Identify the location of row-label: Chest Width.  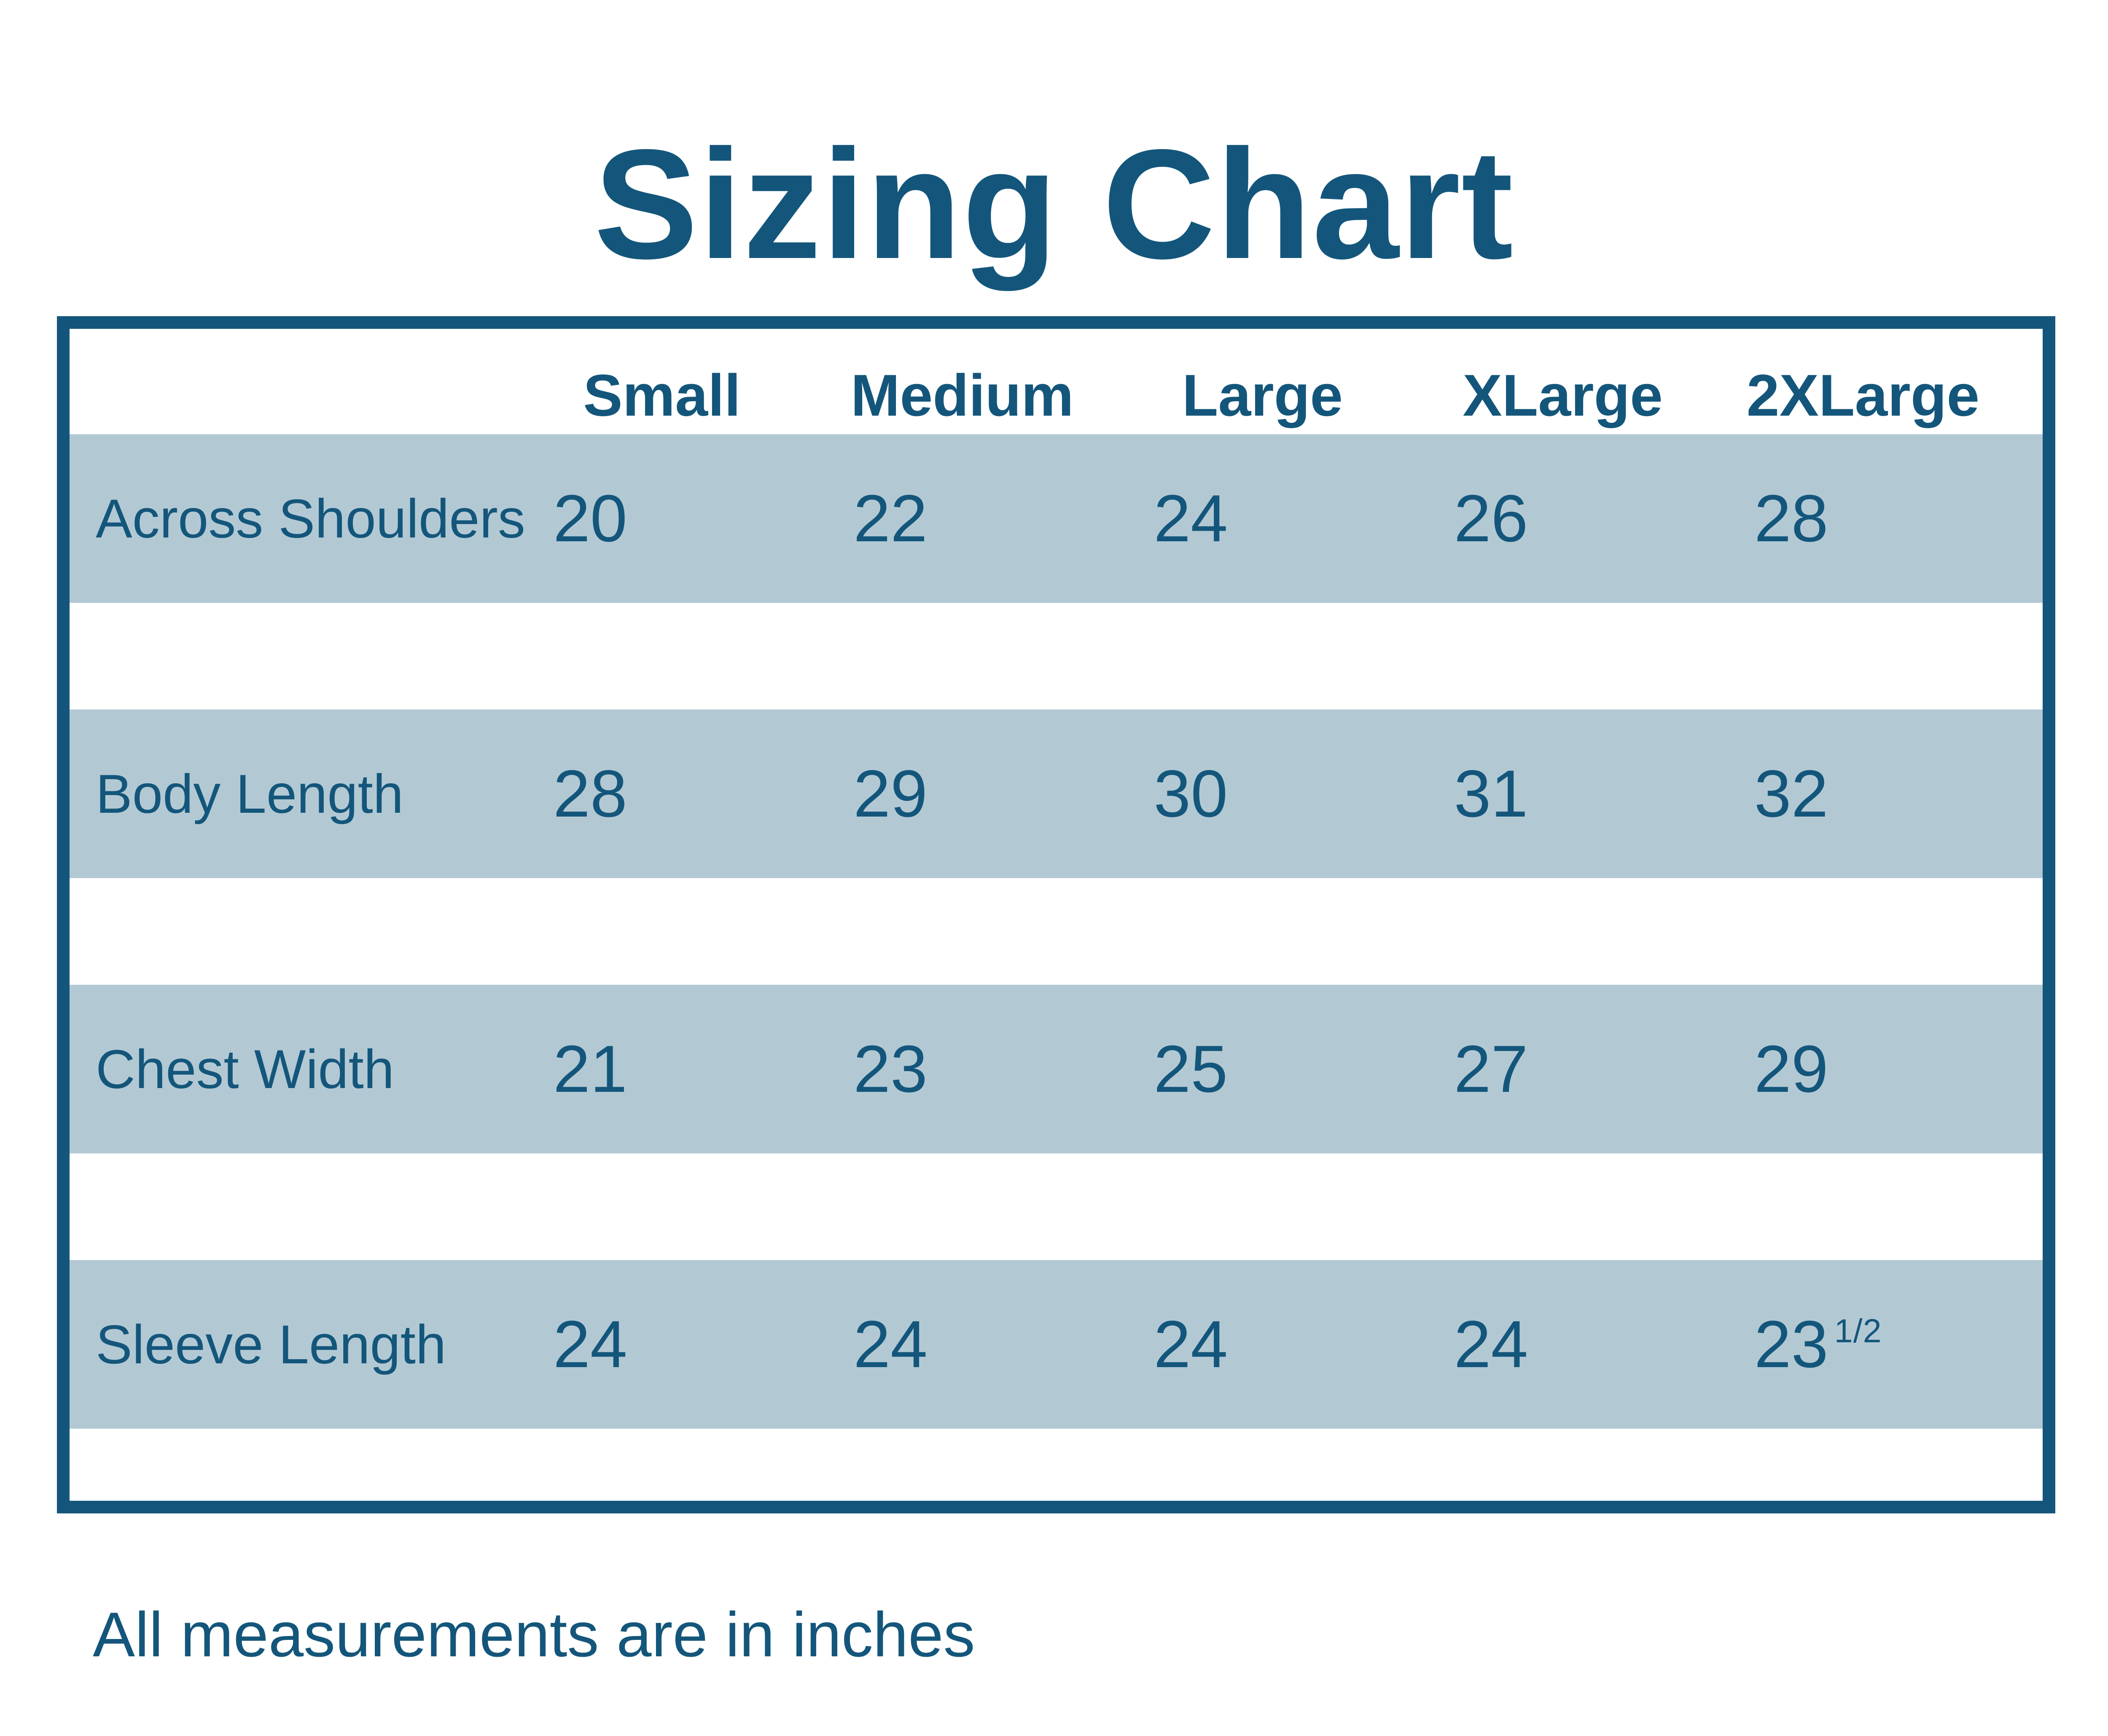
(245, 1069).